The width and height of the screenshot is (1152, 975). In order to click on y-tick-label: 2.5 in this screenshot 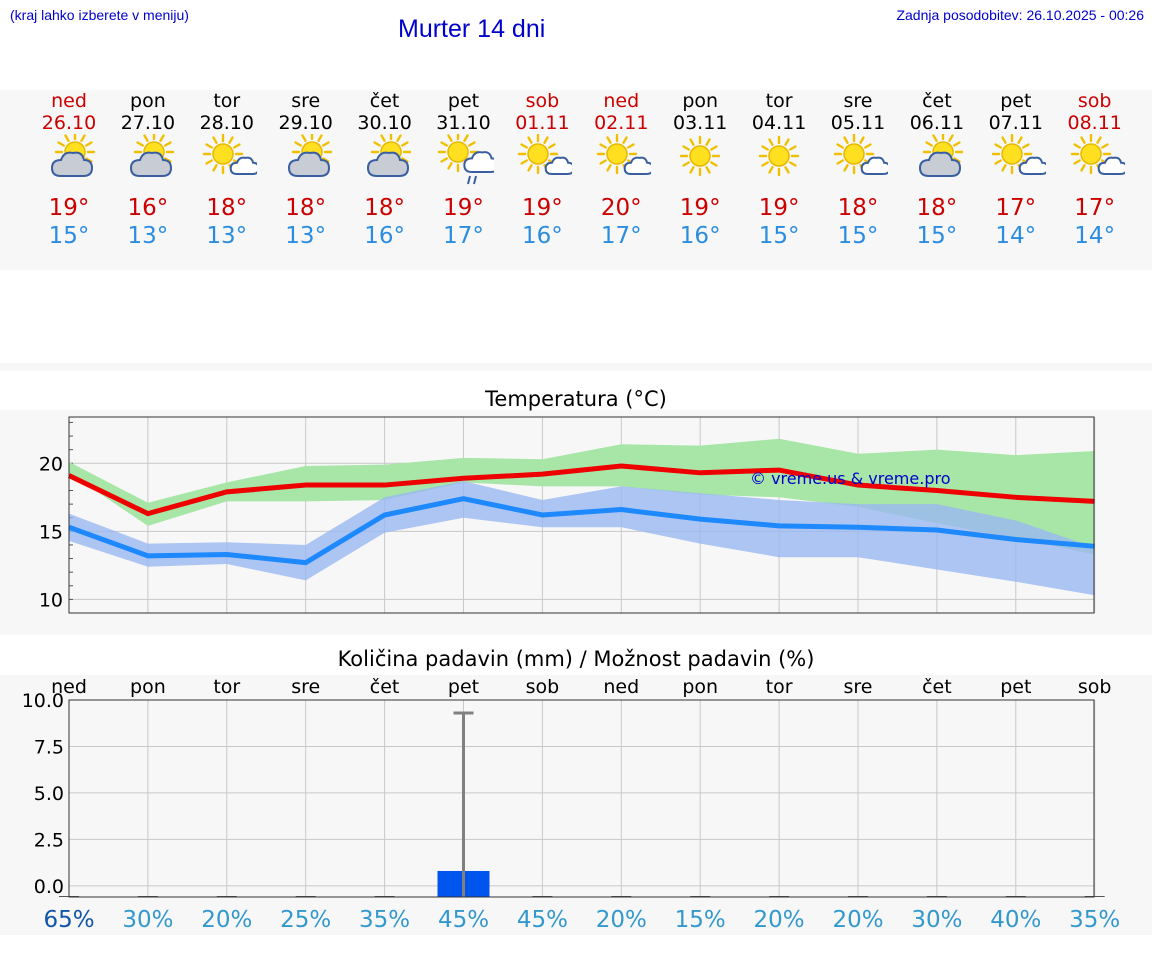, I will do `click(49, 840)`.